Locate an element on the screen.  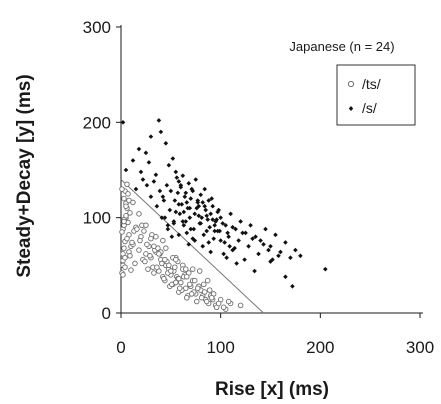
x-tick-label: 300 is located at coordinates (420, 347).